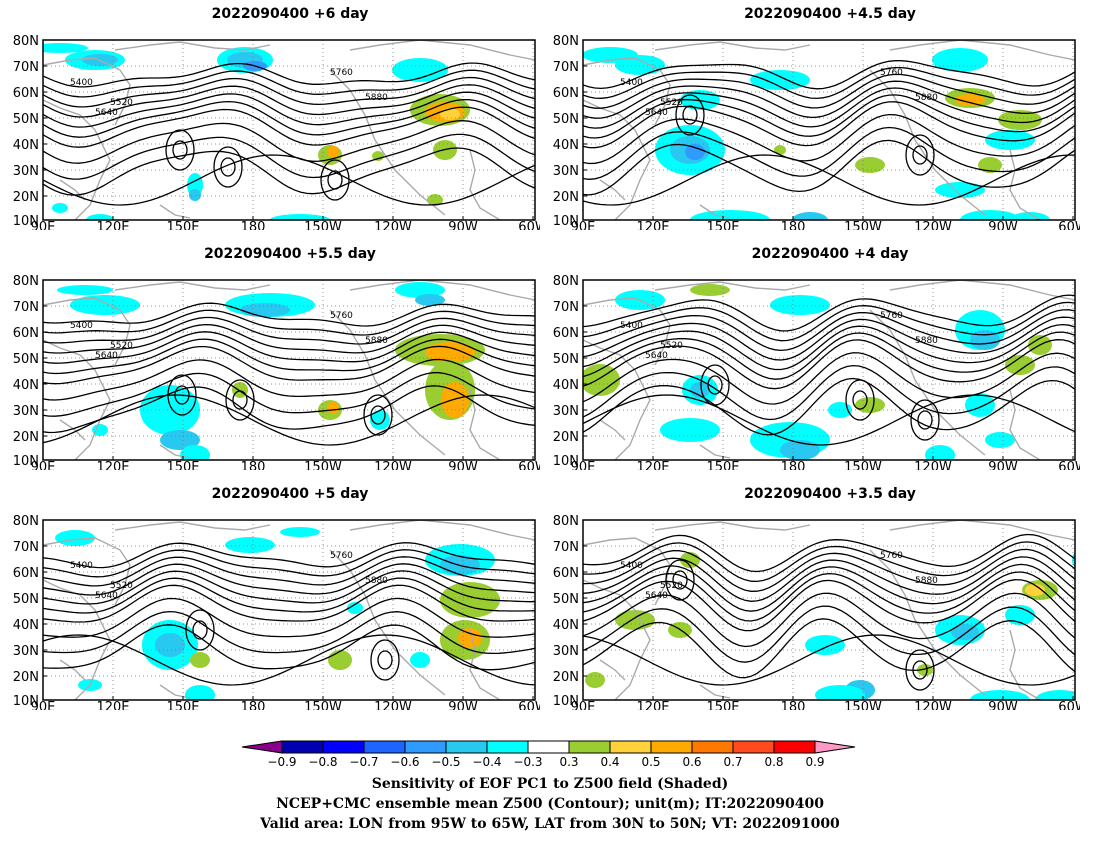  What do you see at coordinates (487, 762) in the screenshot?
I see `colorbar-tick-label: −0.4` at bounding box center [487, 762].